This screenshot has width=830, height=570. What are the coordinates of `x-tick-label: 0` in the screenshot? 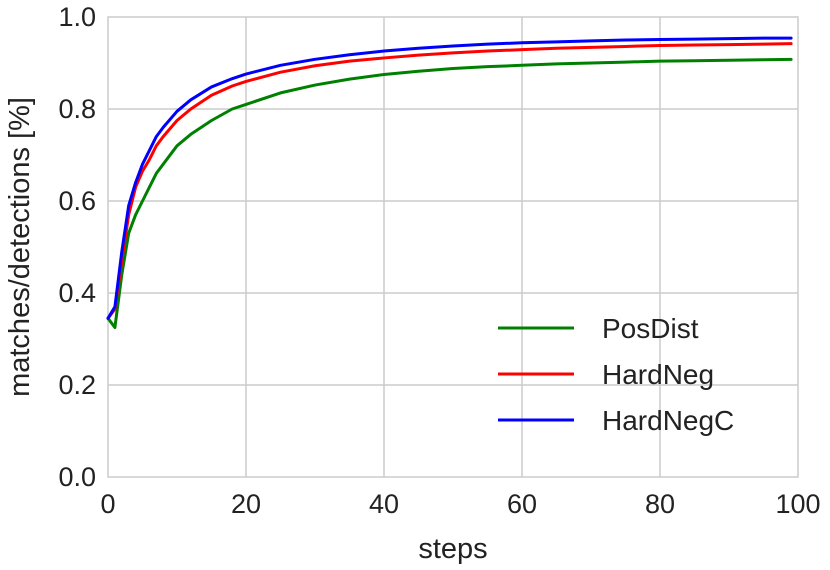 It's located at (107, 504).